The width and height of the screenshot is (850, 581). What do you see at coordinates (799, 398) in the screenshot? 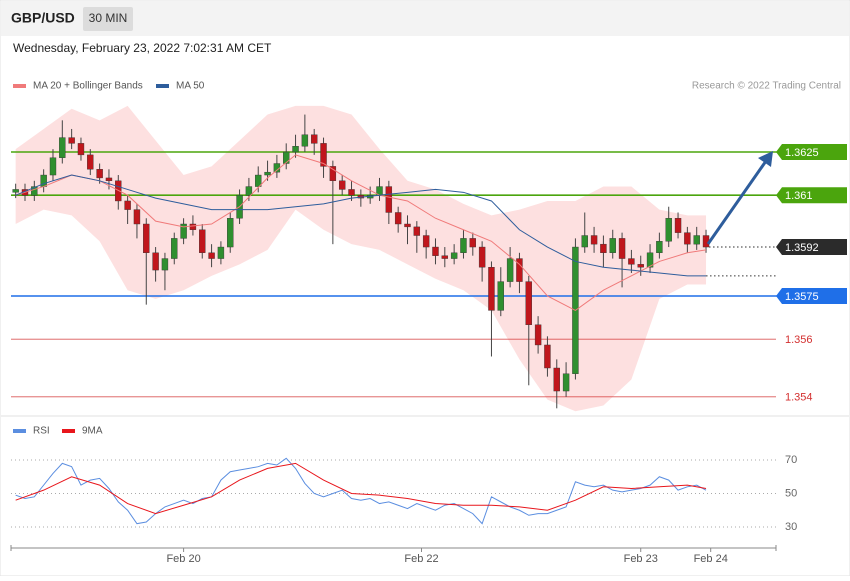
I see `level-label: 1.354` at bounding box center [799, 398].